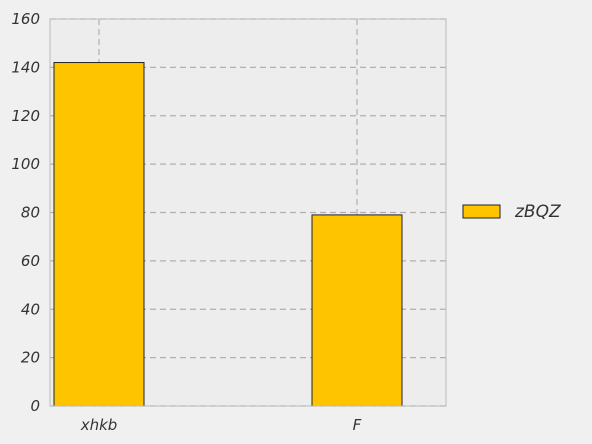 This screenshot has width=592, height=444. Describe the element at coordinates (537, 212) in the screenshot. I see `legend-label-zbqz: zBQZ` at that location.